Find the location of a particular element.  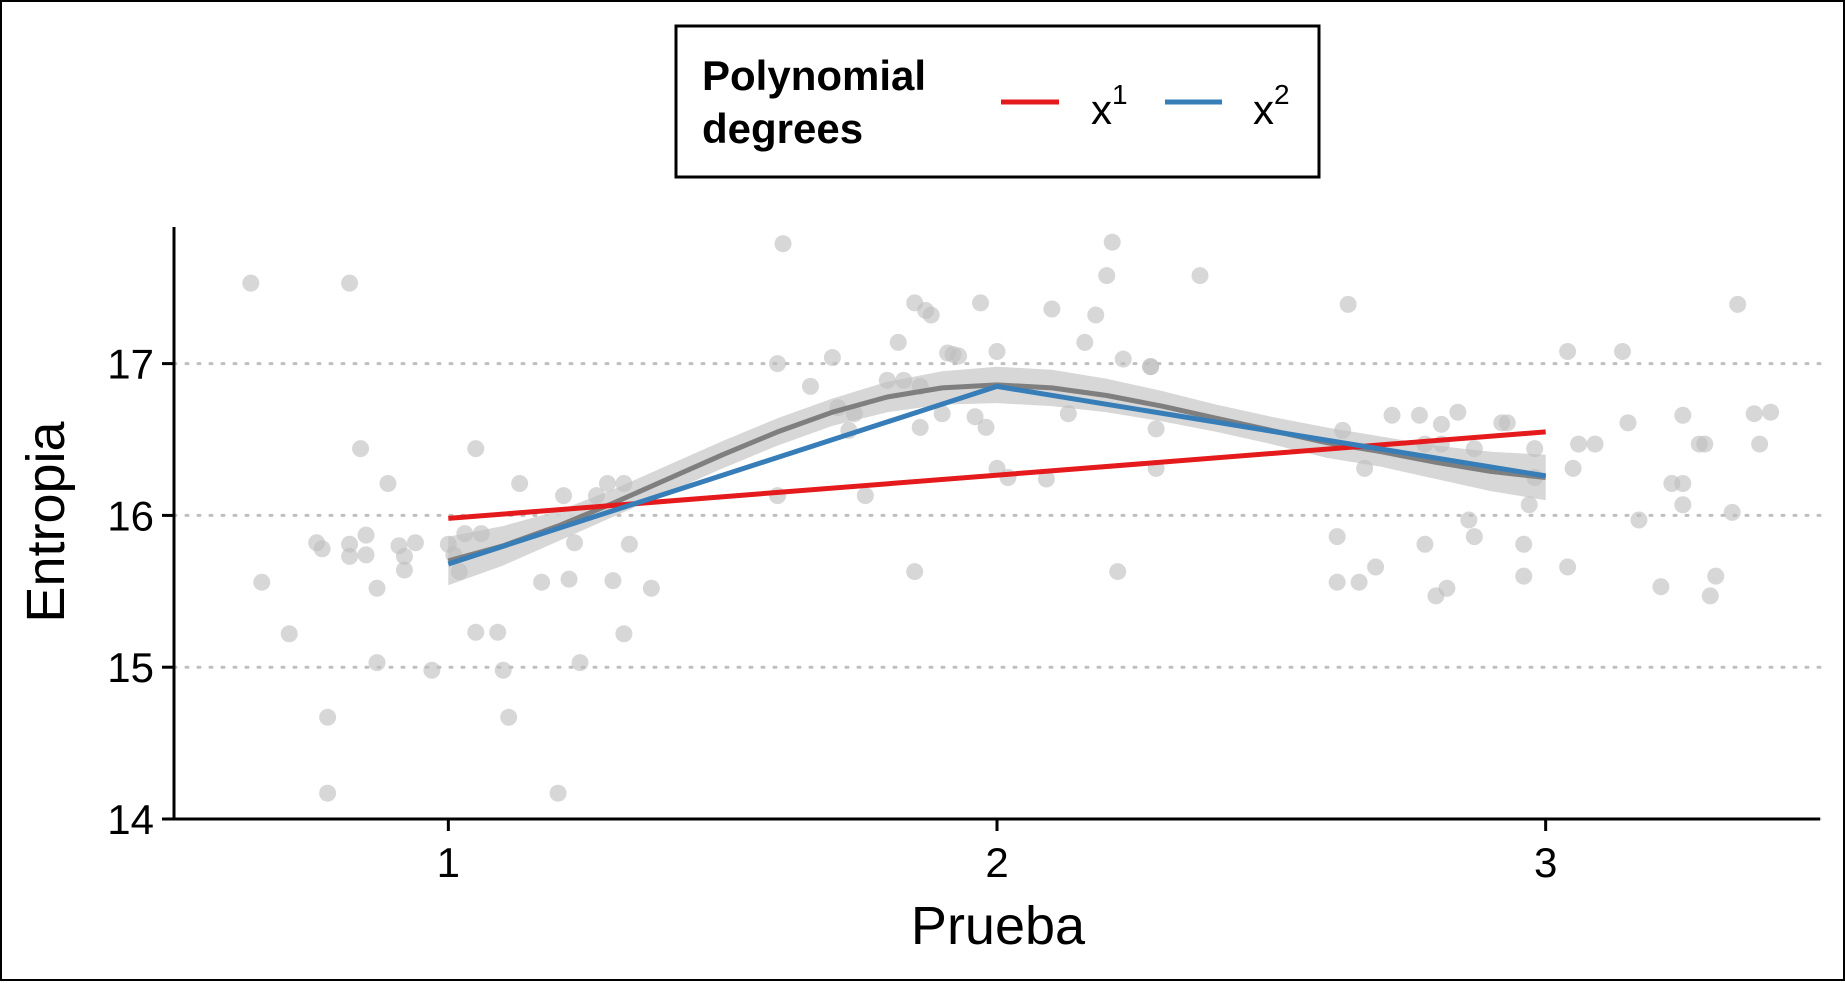

y-tick-label-16: 16 is located at coordinates (130, 515).